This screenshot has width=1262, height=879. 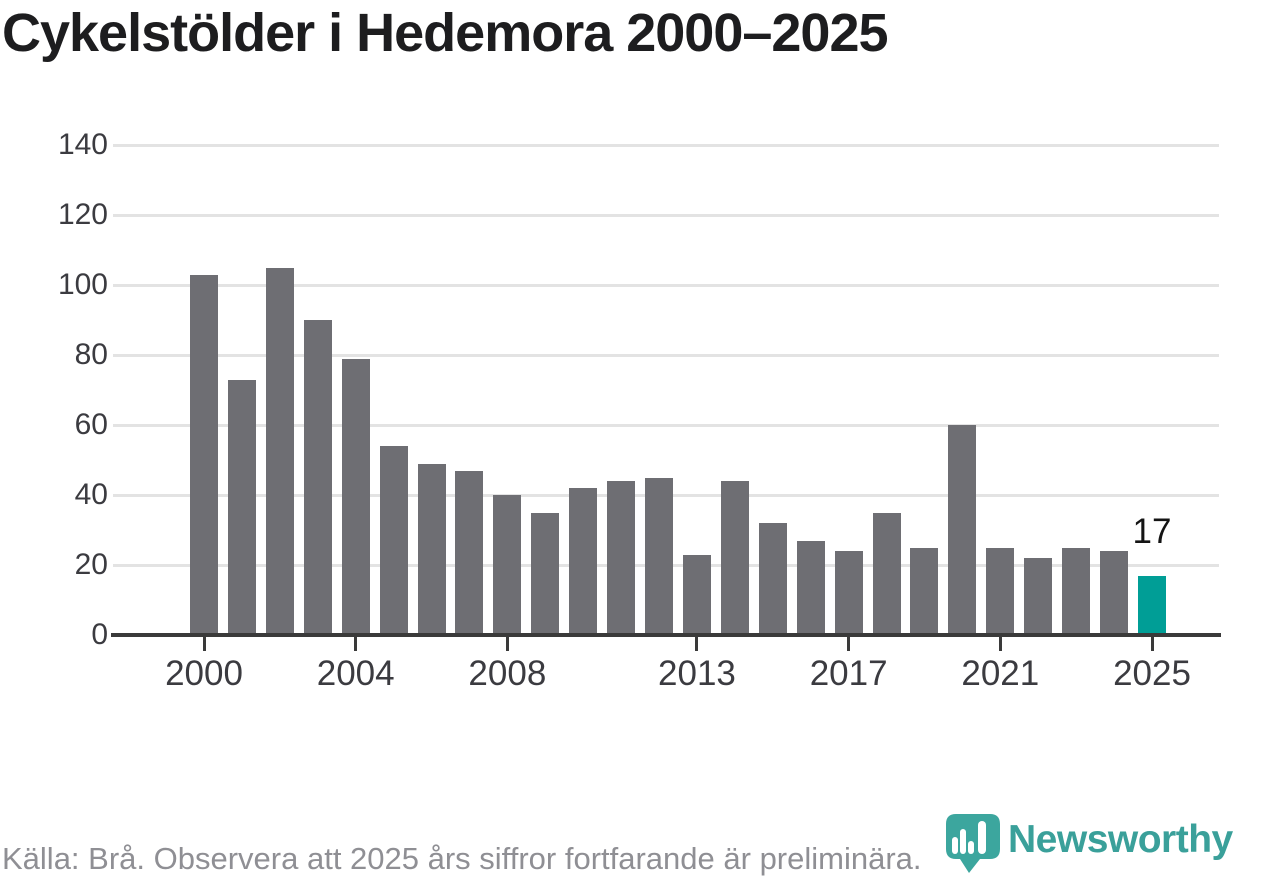 I want to click on bar-2000, so click(x=204, y=454).